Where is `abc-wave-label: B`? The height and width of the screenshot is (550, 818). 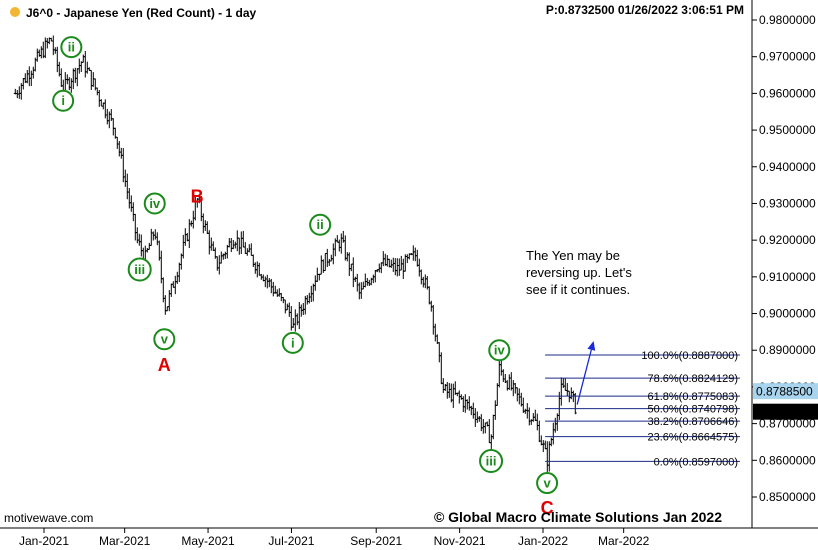 abc-wave-label: B is located at coordinates (197, 196).